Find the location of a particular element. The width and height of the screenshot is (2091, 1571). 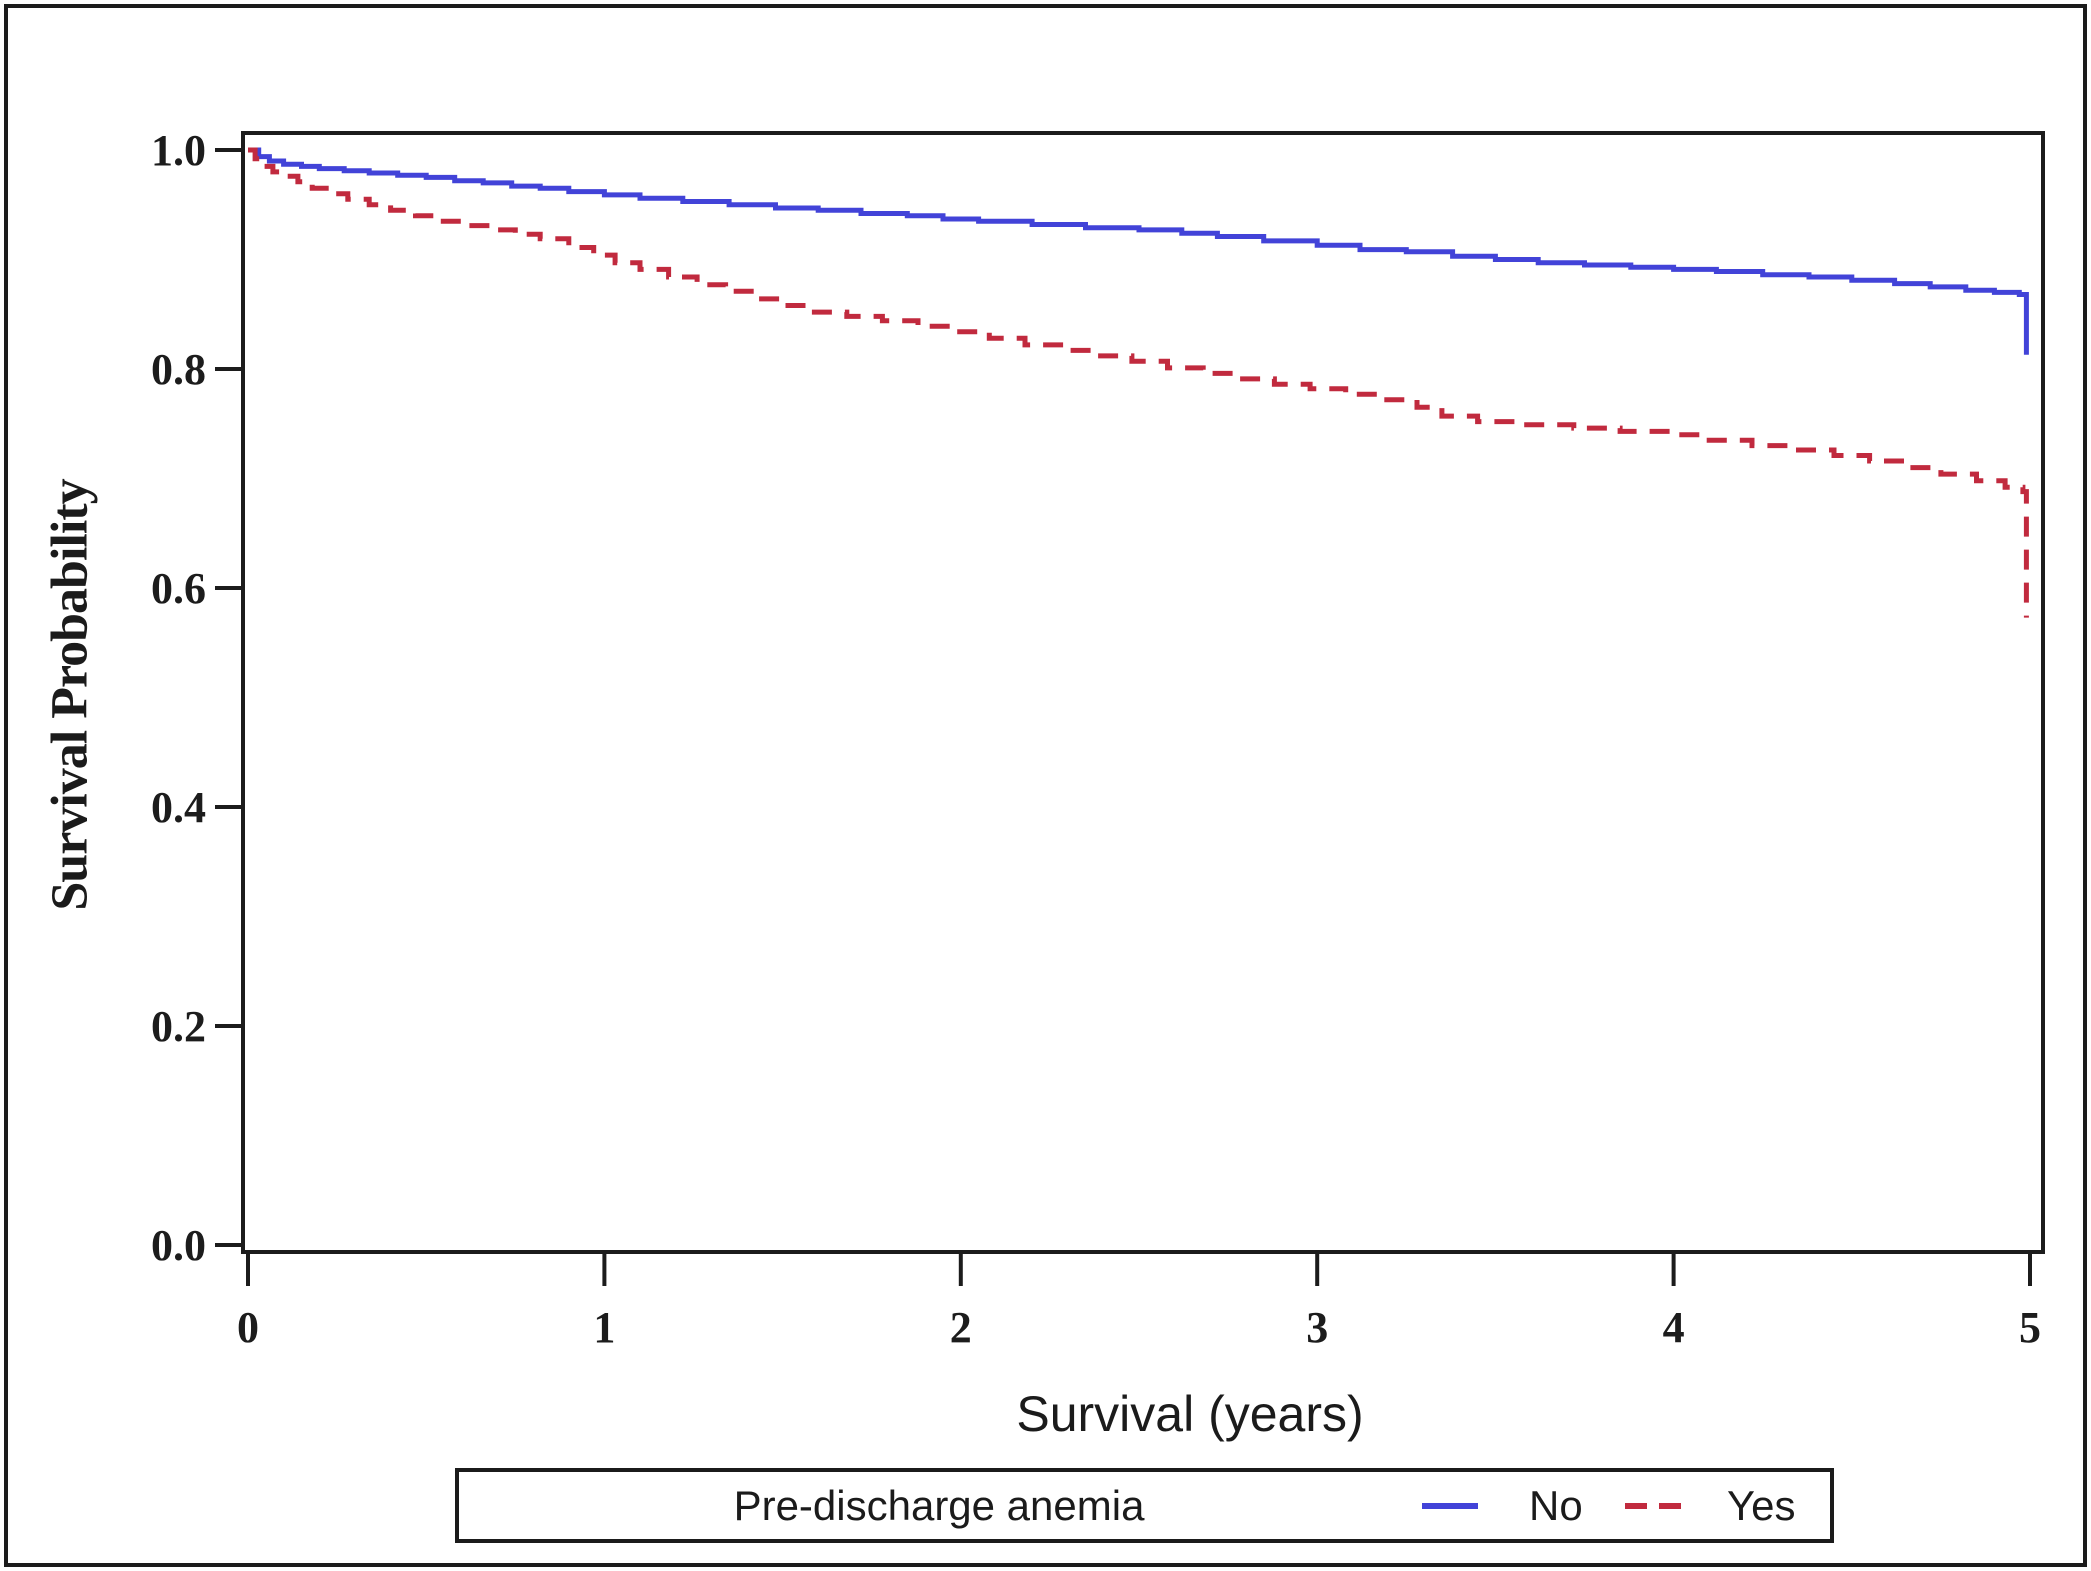

x-tick-label: 1 is located at coordinates (604, 1327).